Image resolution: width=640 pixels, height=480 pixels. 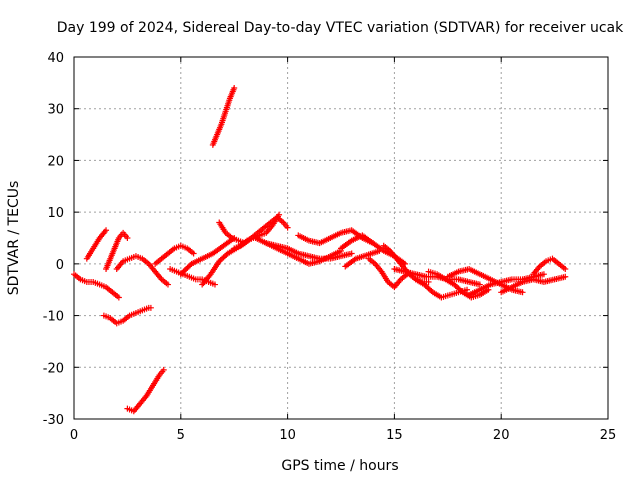 I want to click on x-tick-label: 20, so click(x=501, y=435).